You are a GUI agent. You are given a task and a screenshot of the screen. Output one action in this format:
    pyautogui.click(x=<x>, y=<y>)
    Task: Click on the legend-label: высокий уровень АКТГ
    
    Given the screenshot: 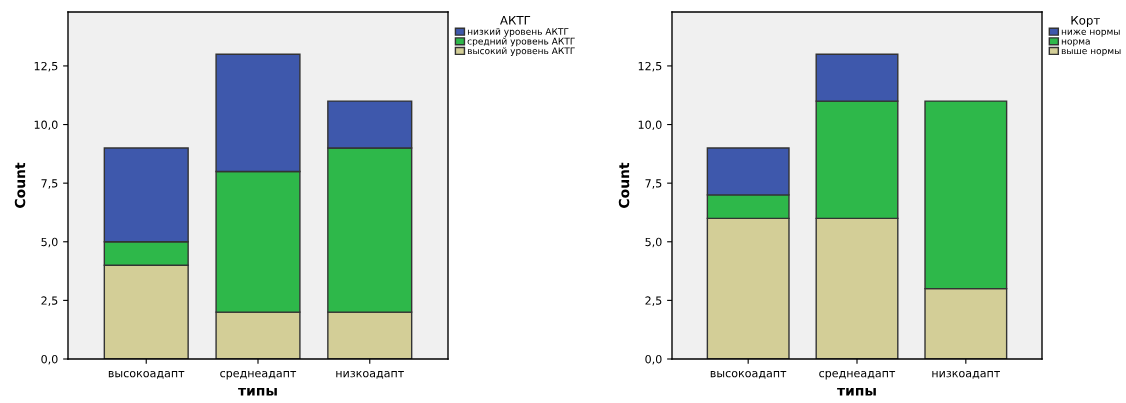 What is the action you would take?
    pyautogui.click(x=521, y=51)
    